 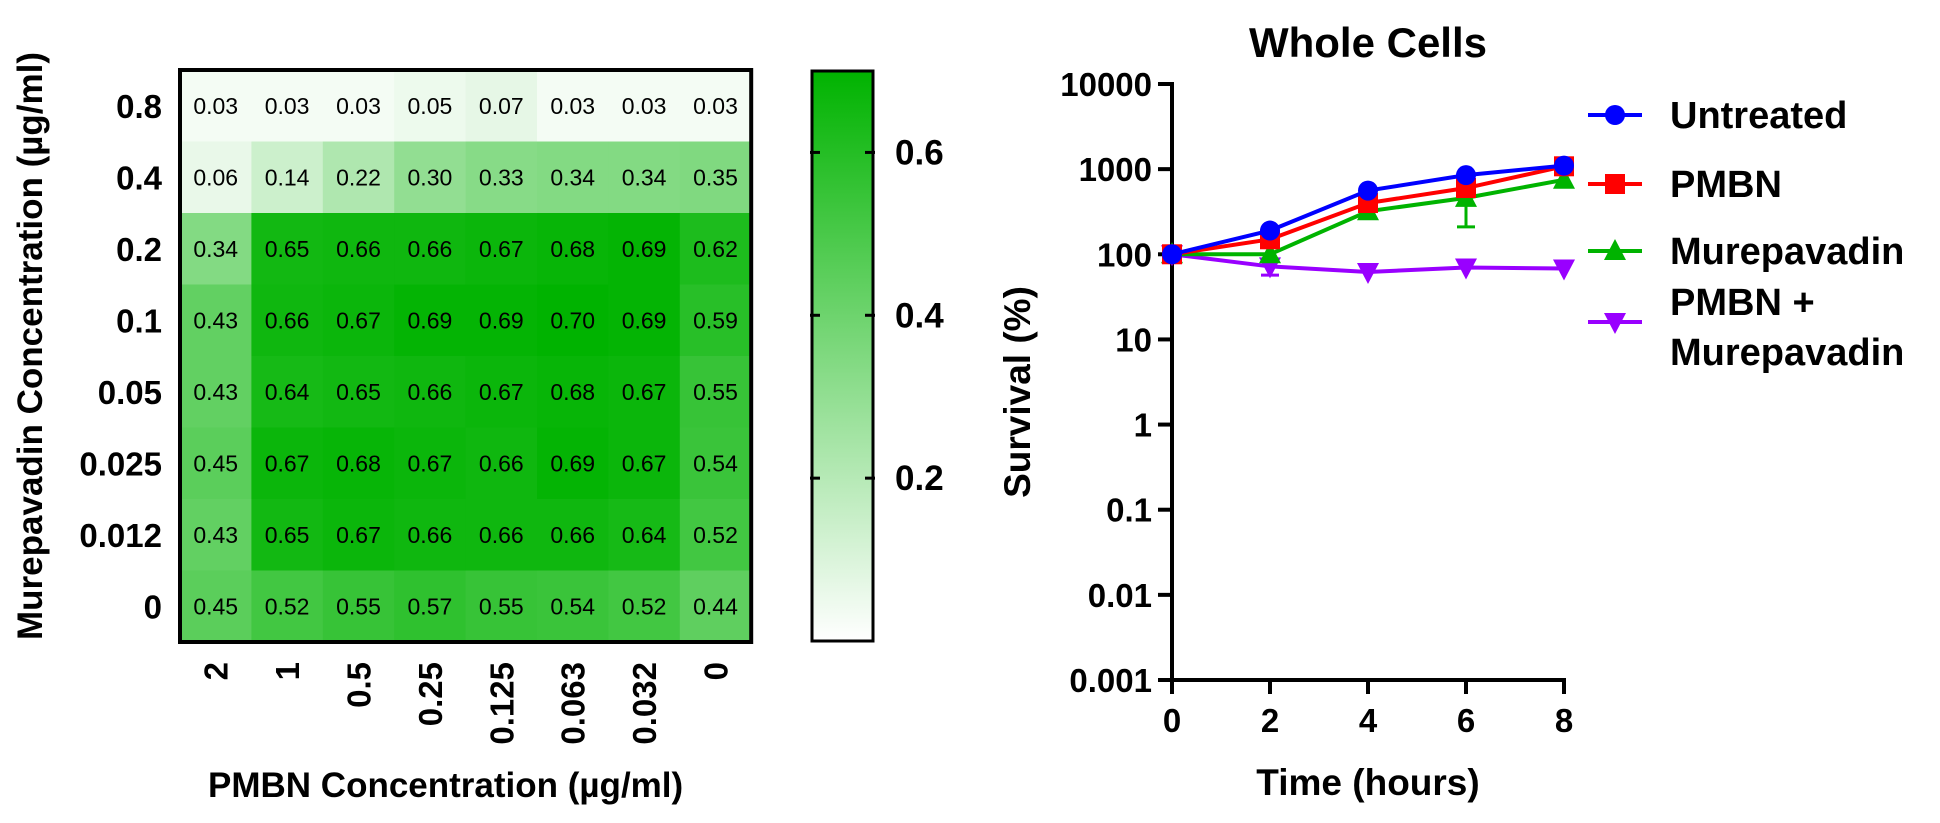 What do you see at coordinates (130, 392) in the screenshot?
I see `heatmap-y-tick-label: 0.05` at bounding box center [130, 392].